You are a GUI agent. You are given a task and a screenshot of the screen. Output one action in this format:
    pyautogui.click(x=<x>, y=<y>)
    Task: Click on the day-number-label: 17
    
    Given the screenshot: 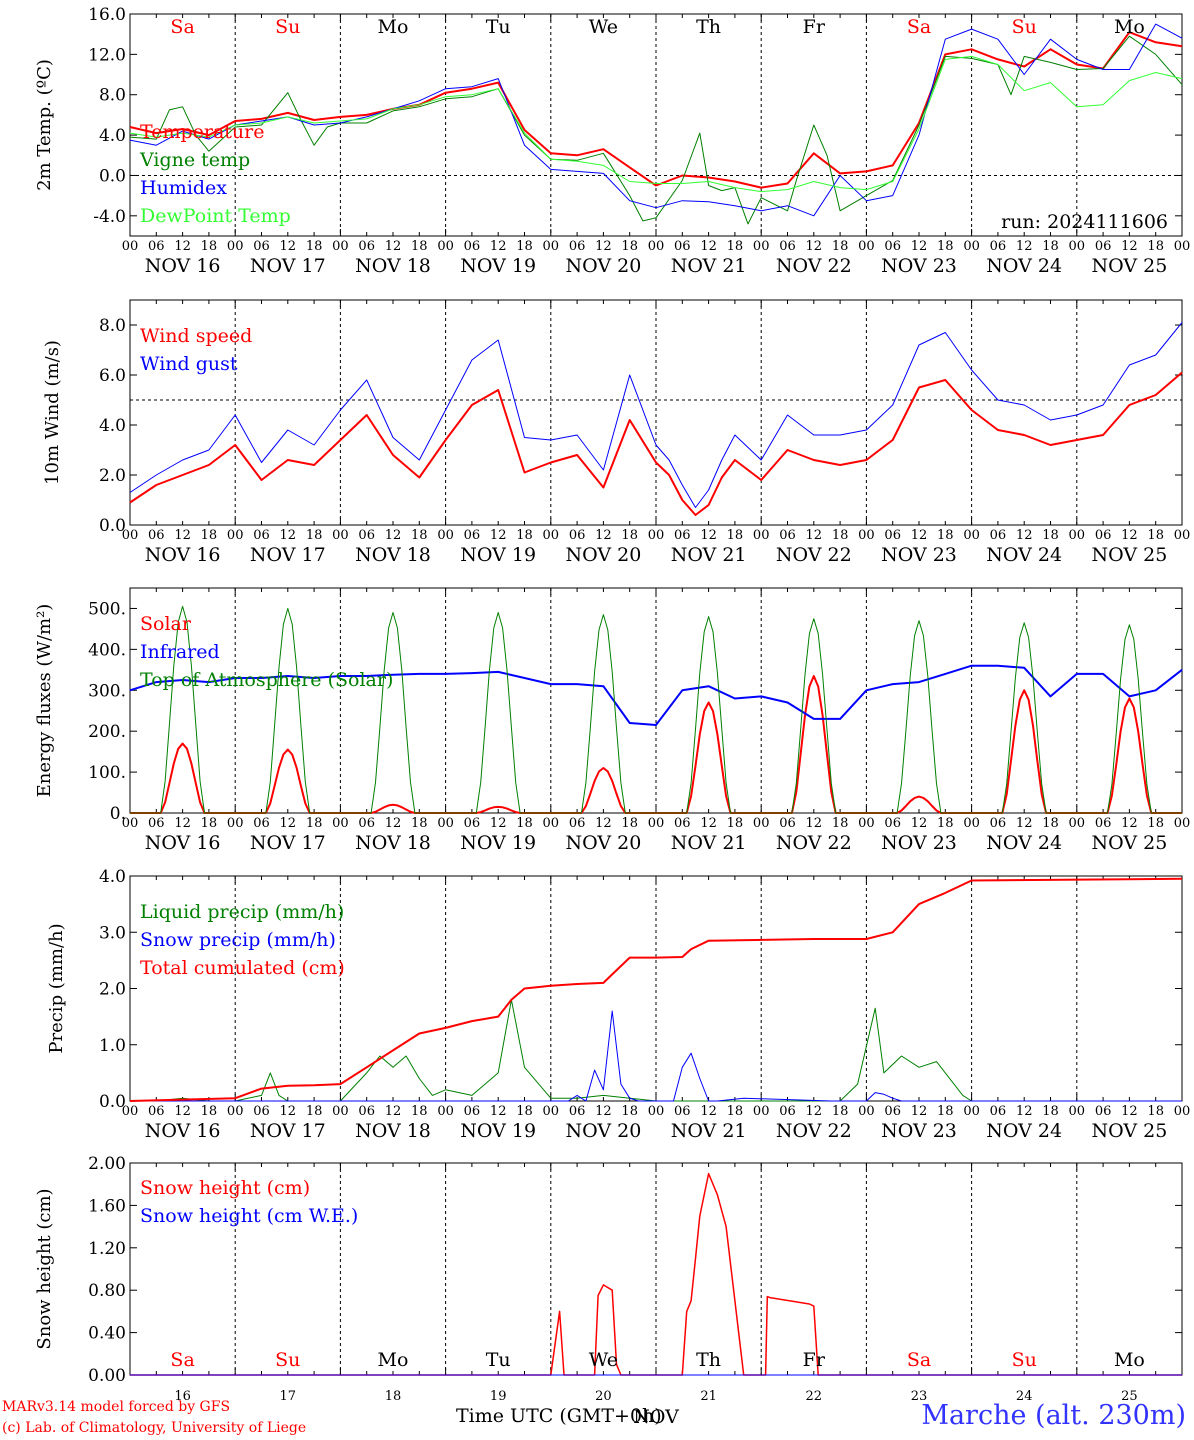 What is the action you would take?
    pyautogui.click(x=288, y=1396)
    